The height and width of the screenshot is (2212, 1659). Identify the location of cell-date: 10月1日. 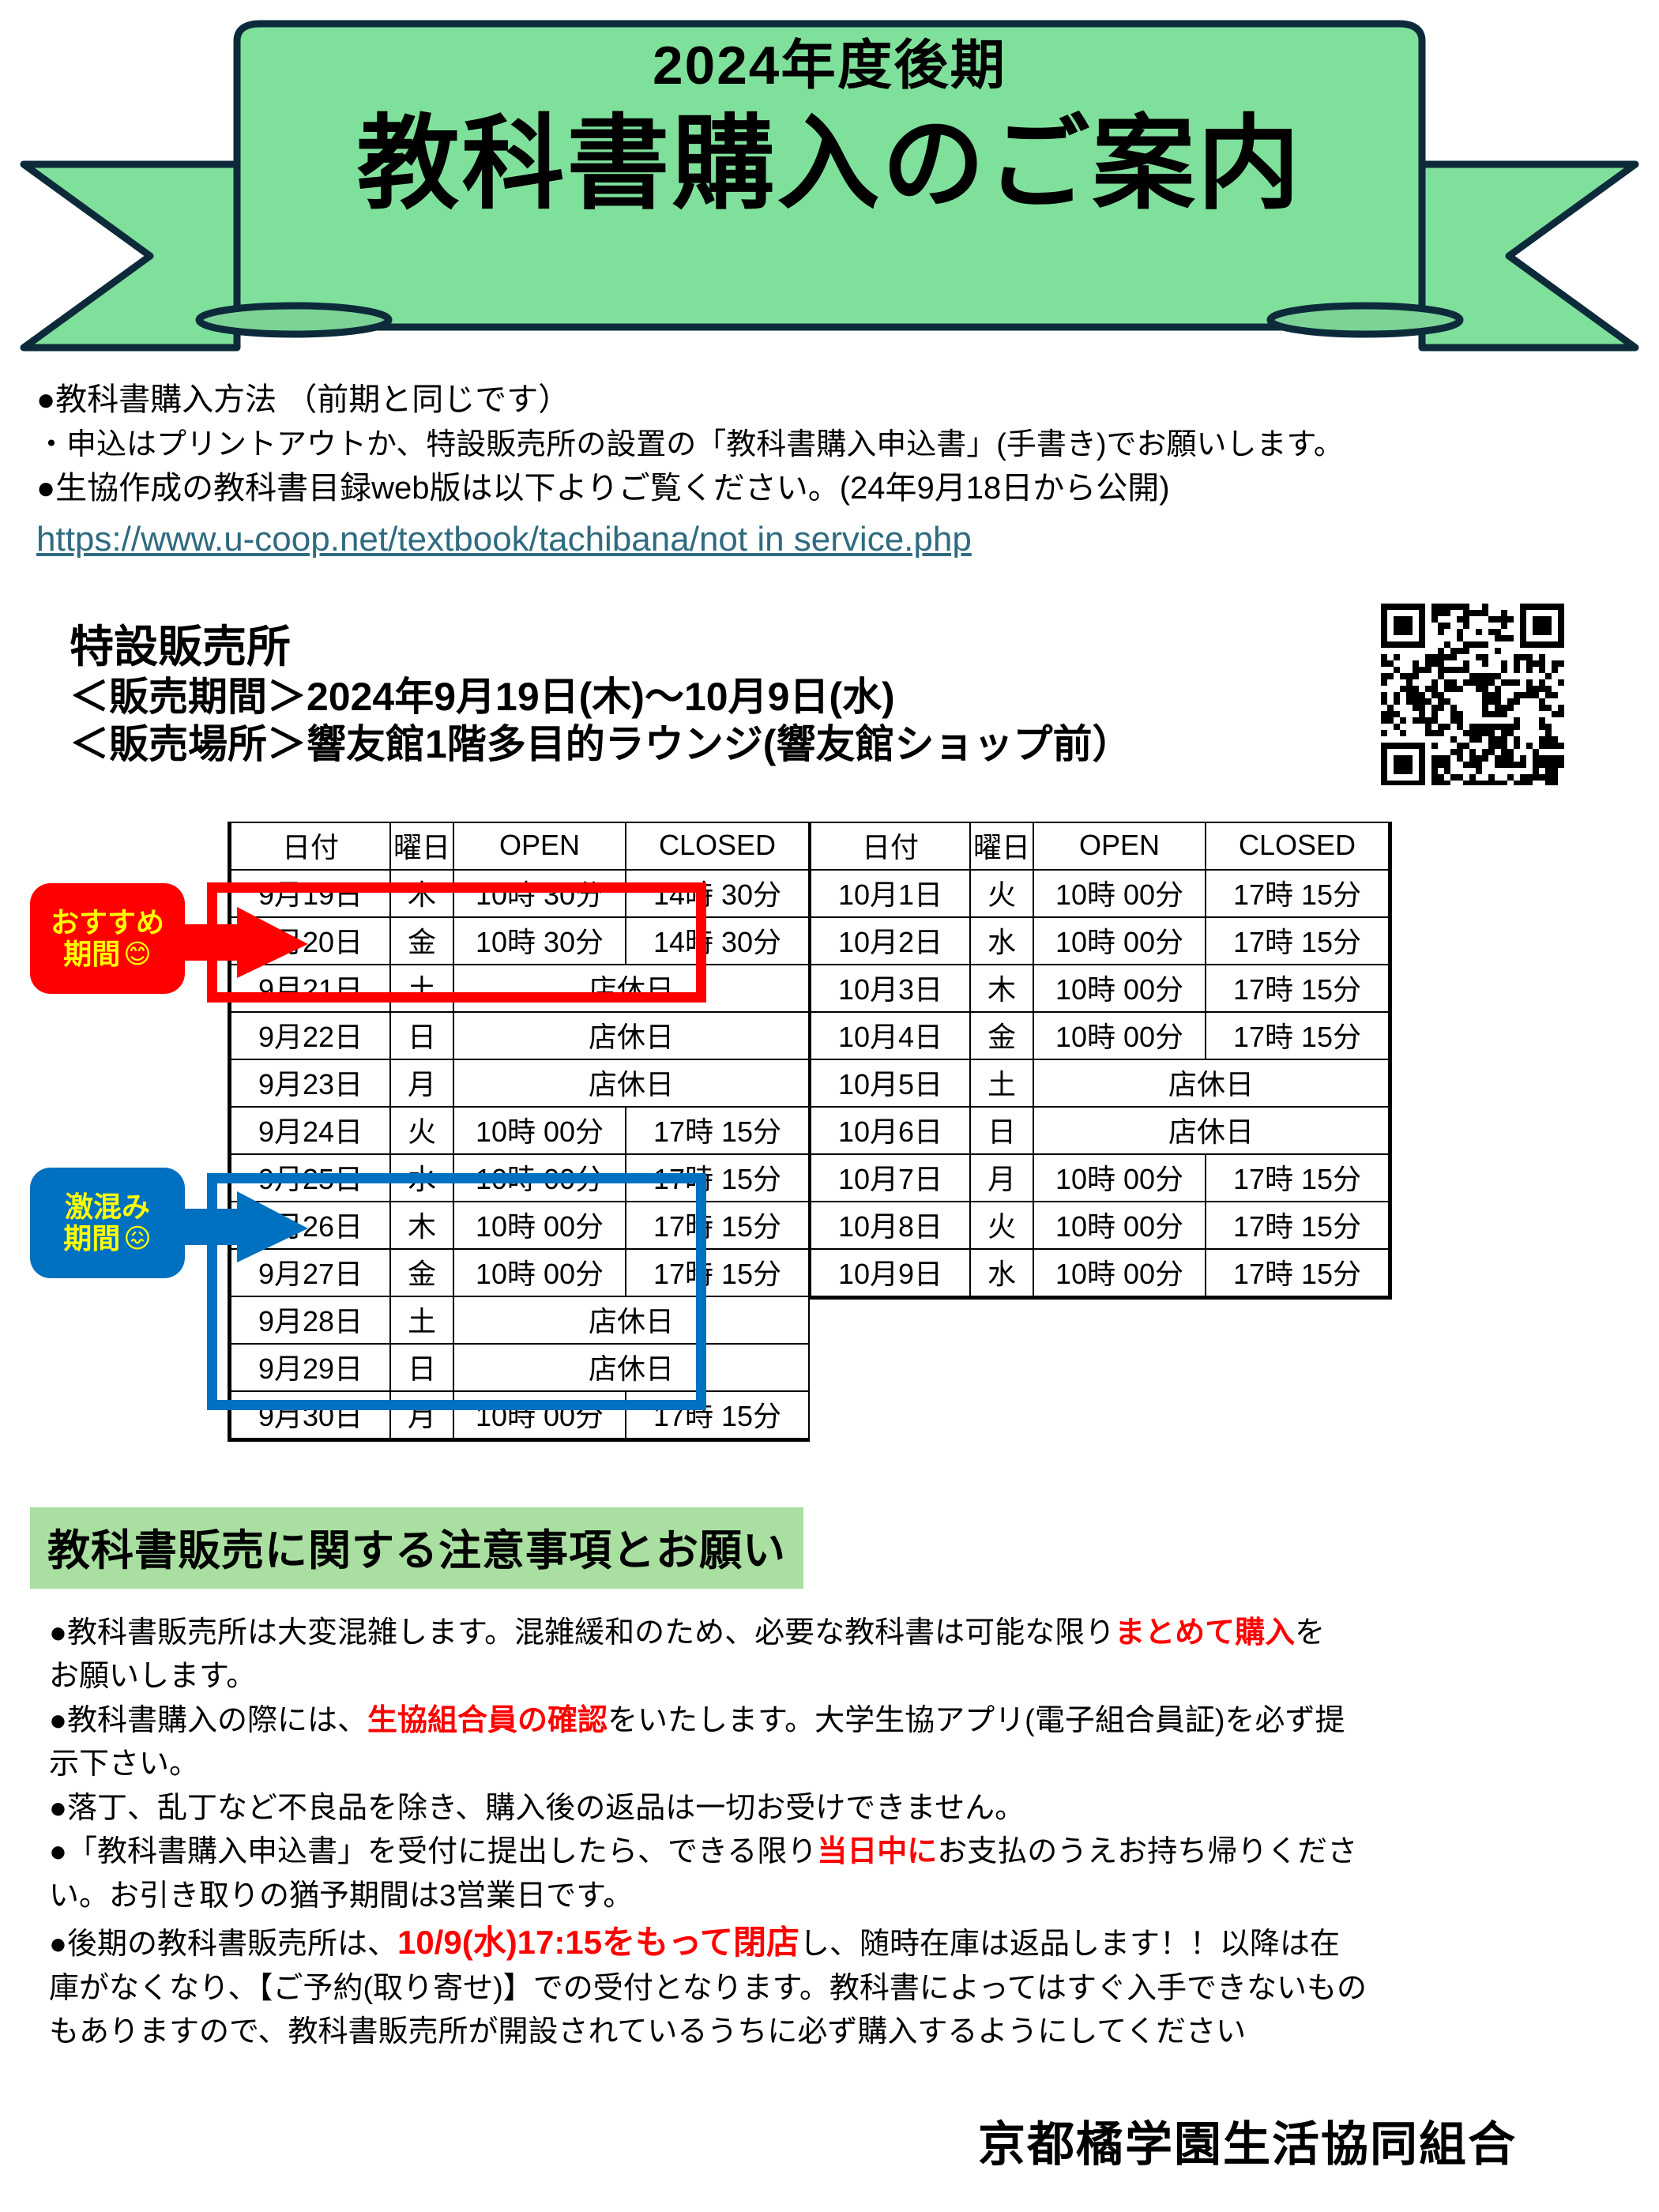
(891, 893).